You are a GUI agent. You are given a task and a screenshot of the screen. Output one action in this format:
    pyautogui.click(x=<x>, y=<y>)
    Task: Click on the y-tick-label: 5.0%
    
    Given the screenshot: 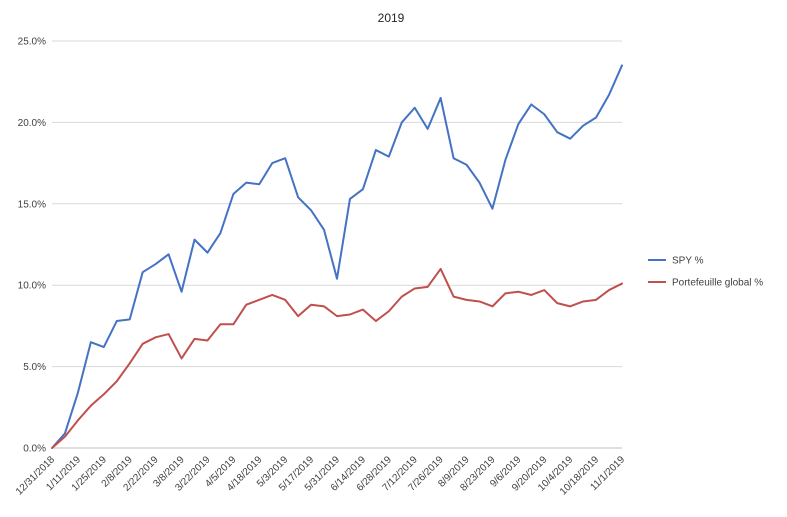 What is the action you would take?
    pyautogui.click(x=34, y=367)
    